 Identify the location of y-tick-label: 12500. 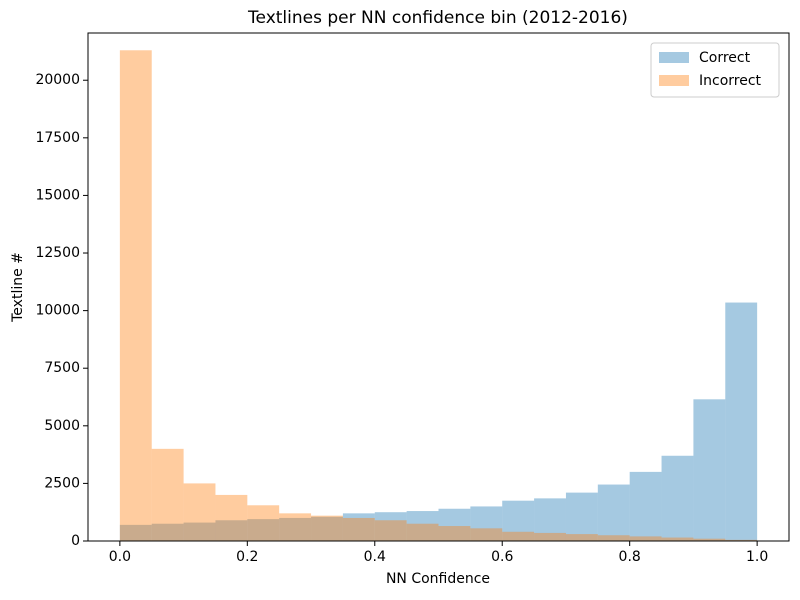
(57, 253).